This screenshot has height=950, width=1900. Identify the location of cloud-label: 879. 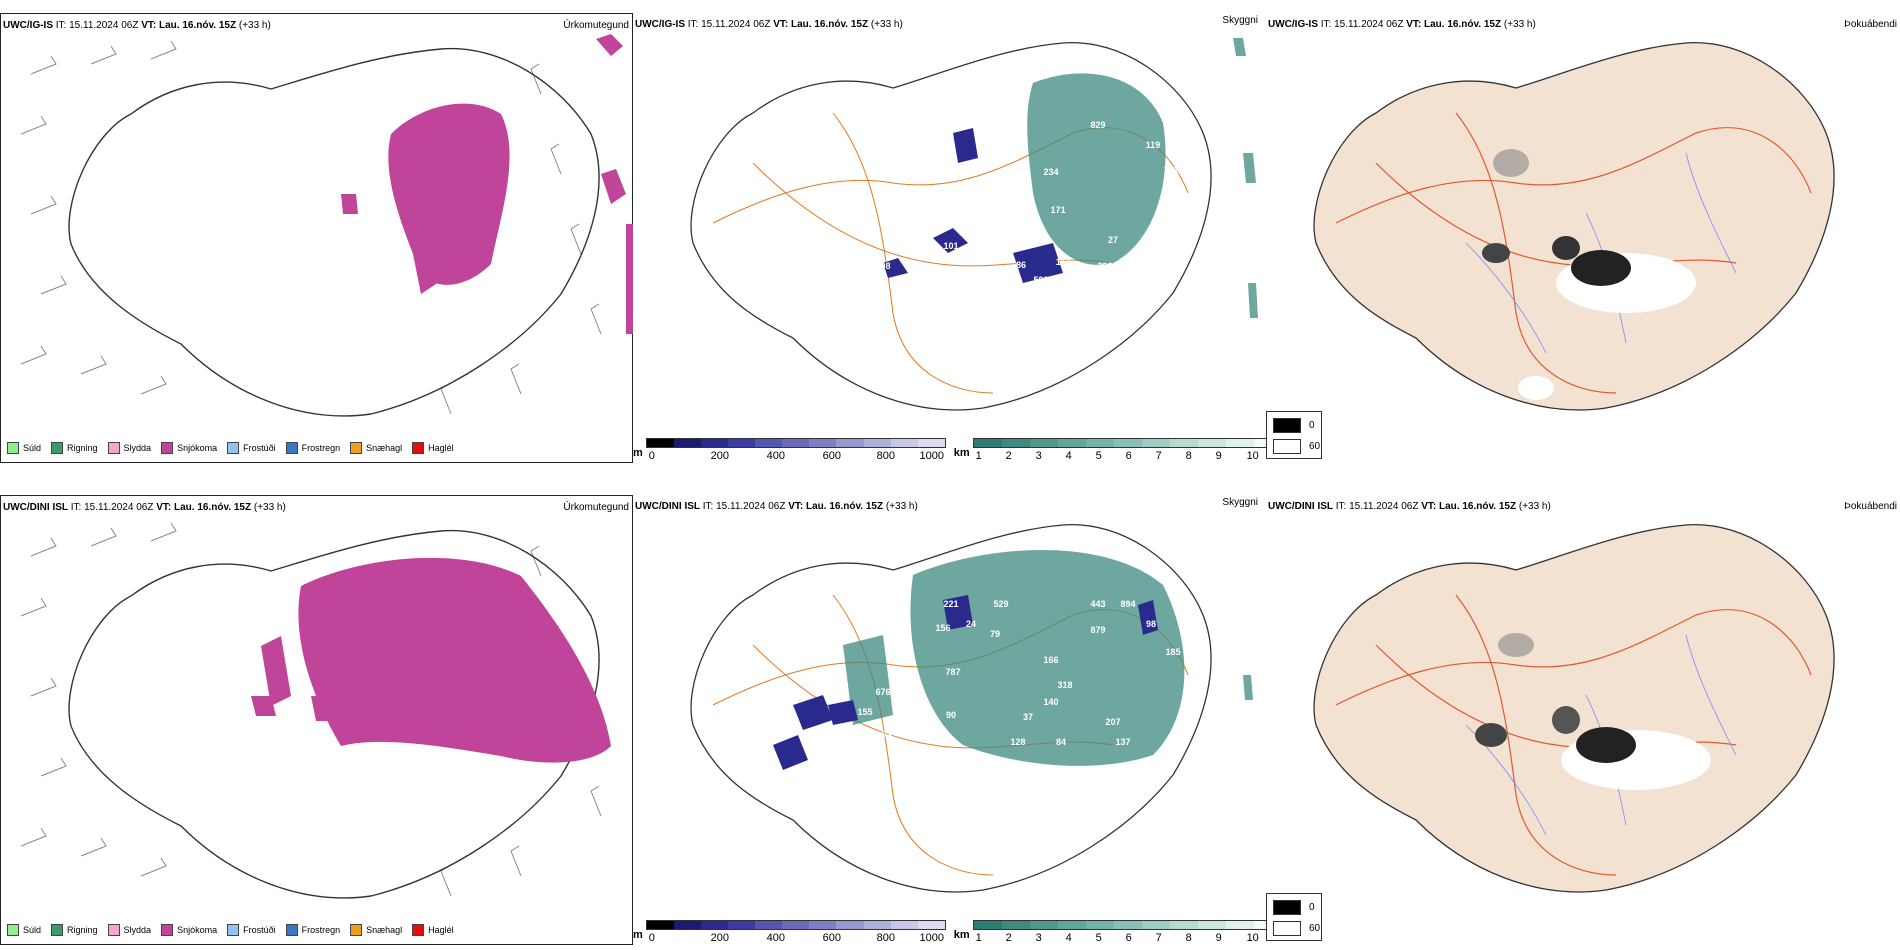
(1097, 630).